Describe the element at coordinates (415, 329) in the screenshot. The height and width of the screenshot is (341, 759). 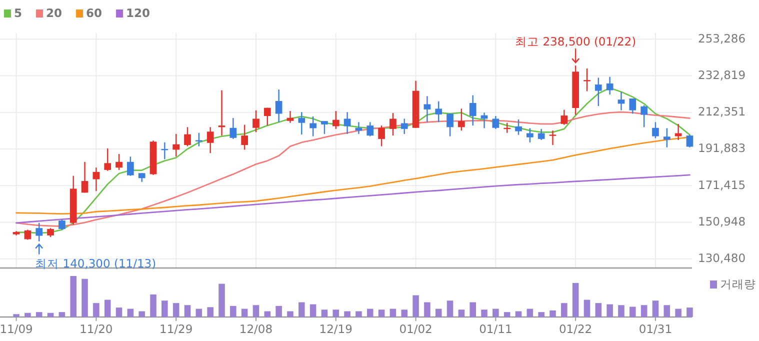
I see `x-tick-label: 01/02` at that location.